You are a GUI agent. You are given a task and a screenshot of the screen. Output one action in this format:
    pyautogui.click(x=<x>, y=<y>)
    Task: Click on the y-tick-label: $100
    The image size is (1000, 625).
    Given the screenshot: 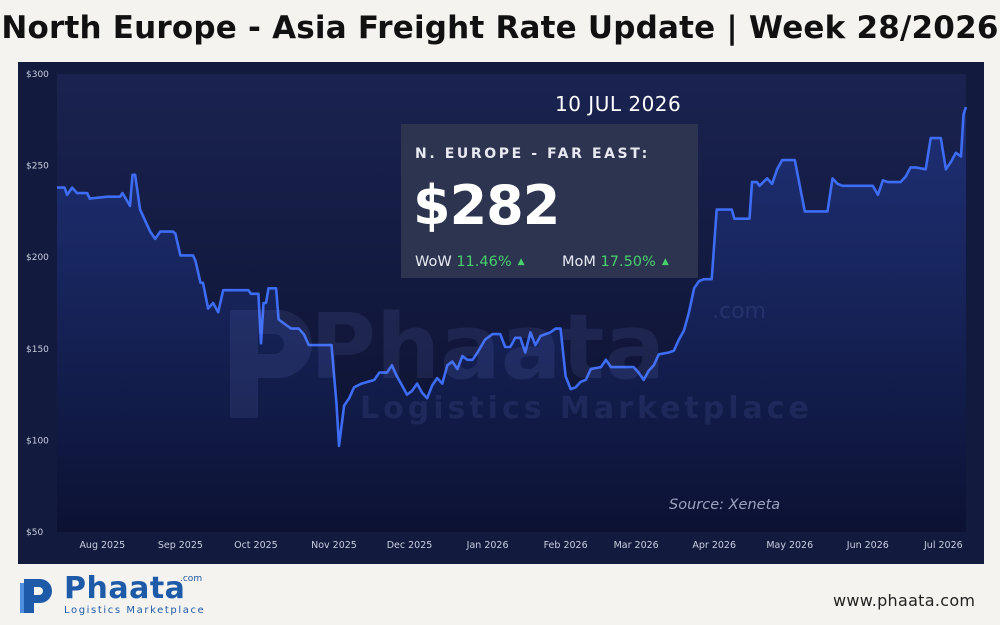 What is the action you would take?
    pyautogui.click(x=37, y=441)
    